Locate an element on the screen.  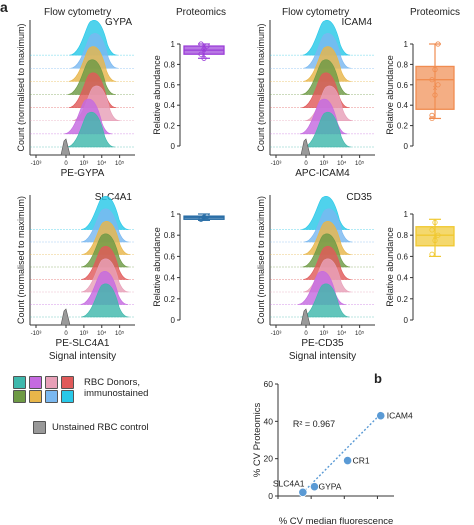
scatter-x-label: % CV median fluorescence is located at coordinates (336, 520).